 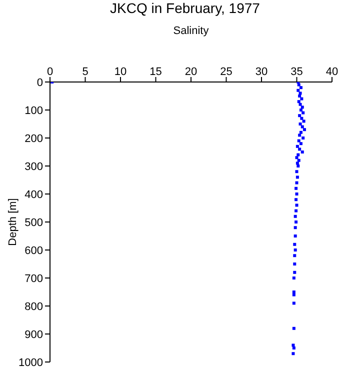 What do you see at coordinates (33, 250) in the screenshot?
I see `y-tick-label: 600` at bounding box center [33, 250].